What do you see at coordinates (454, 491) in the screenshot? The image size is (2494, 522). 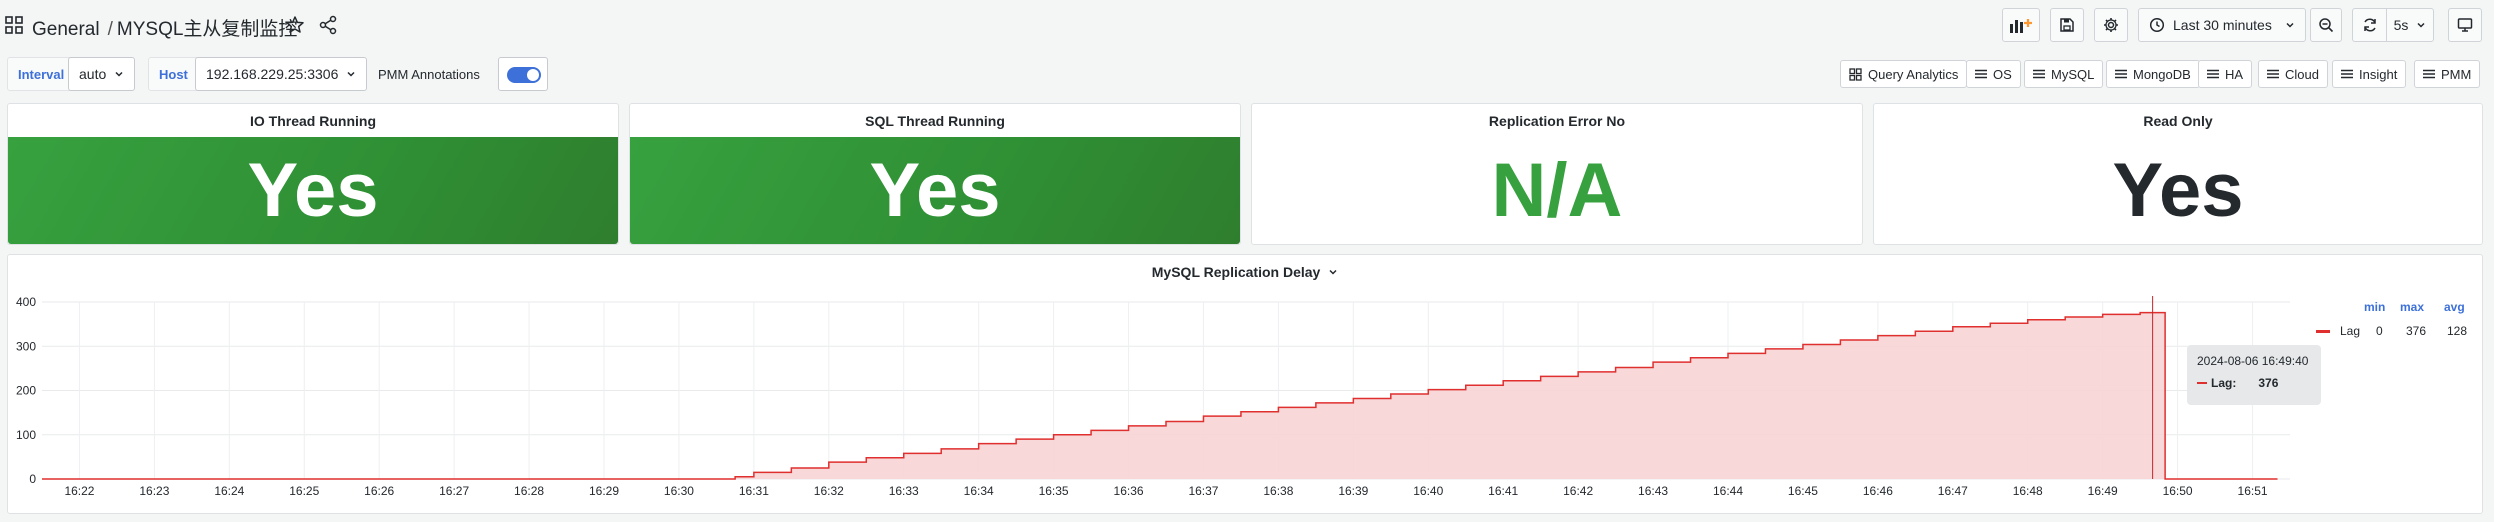 I see `x-tick-label: 16:27` at bounding box center [454, 491].